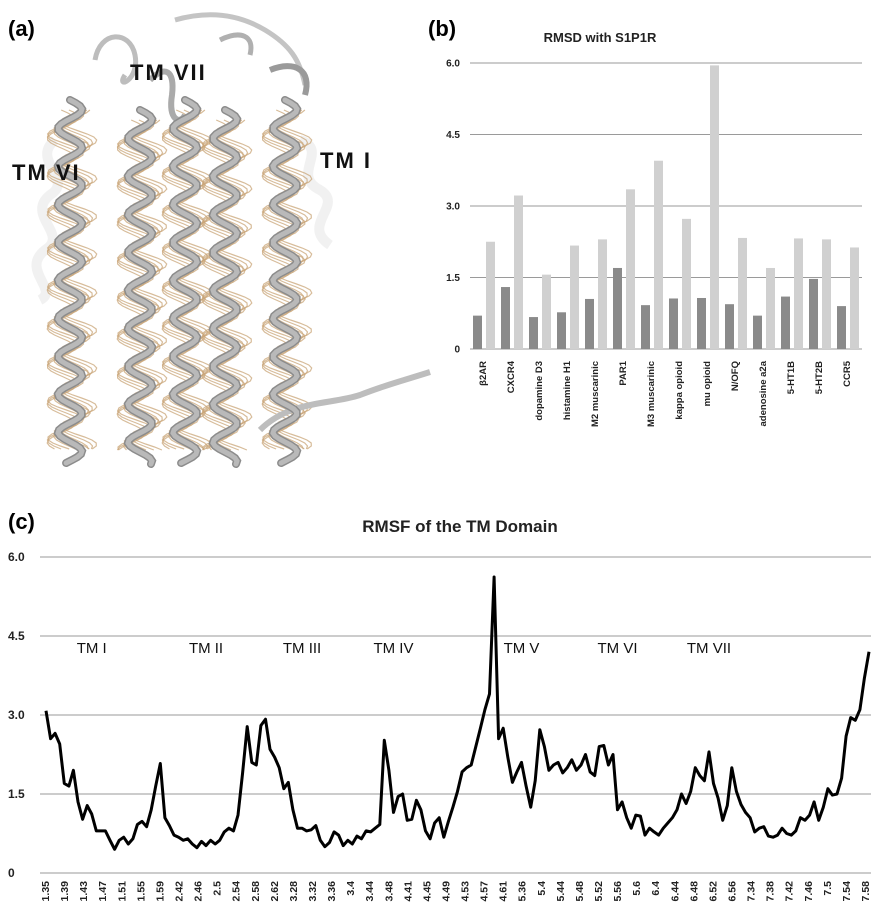 The image size is (871, 914). What do you see at coordinates (790, 891) in the screenshot?
I see `x-tick-label: 7.42` at bounding box center [790, 891].